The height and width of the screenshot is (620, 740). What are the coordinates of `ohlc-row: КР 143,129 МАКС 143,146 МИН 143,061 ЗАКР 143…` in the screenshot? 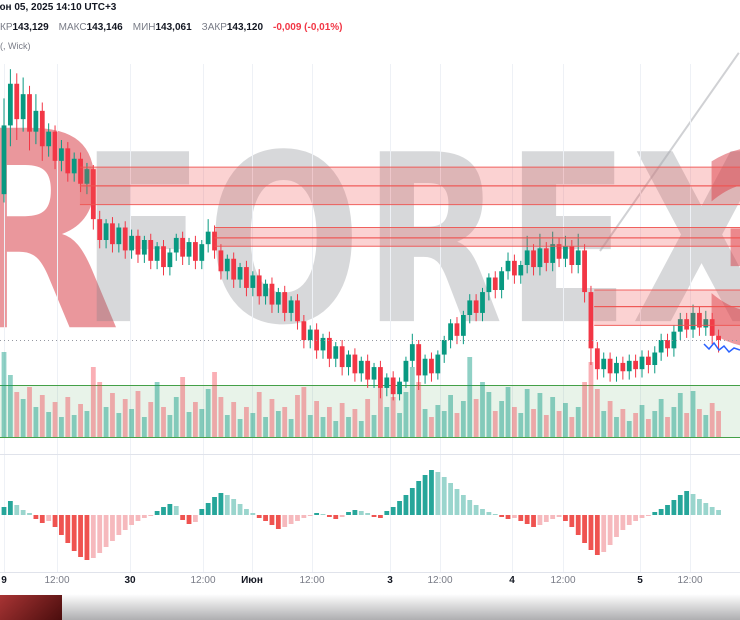 It's located at (171, 27).